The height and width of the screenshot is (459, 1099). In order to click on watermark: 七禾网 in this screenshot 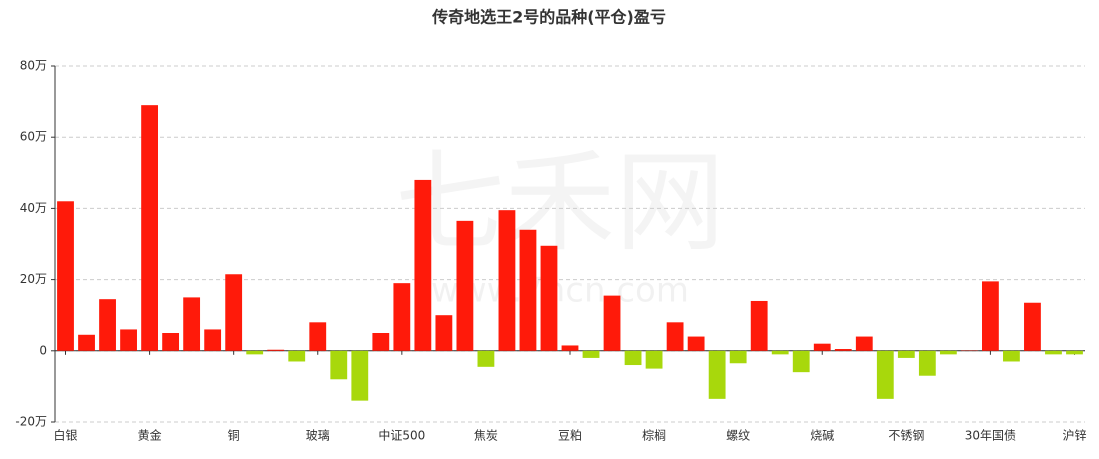, I will do `click(560, 202)`.